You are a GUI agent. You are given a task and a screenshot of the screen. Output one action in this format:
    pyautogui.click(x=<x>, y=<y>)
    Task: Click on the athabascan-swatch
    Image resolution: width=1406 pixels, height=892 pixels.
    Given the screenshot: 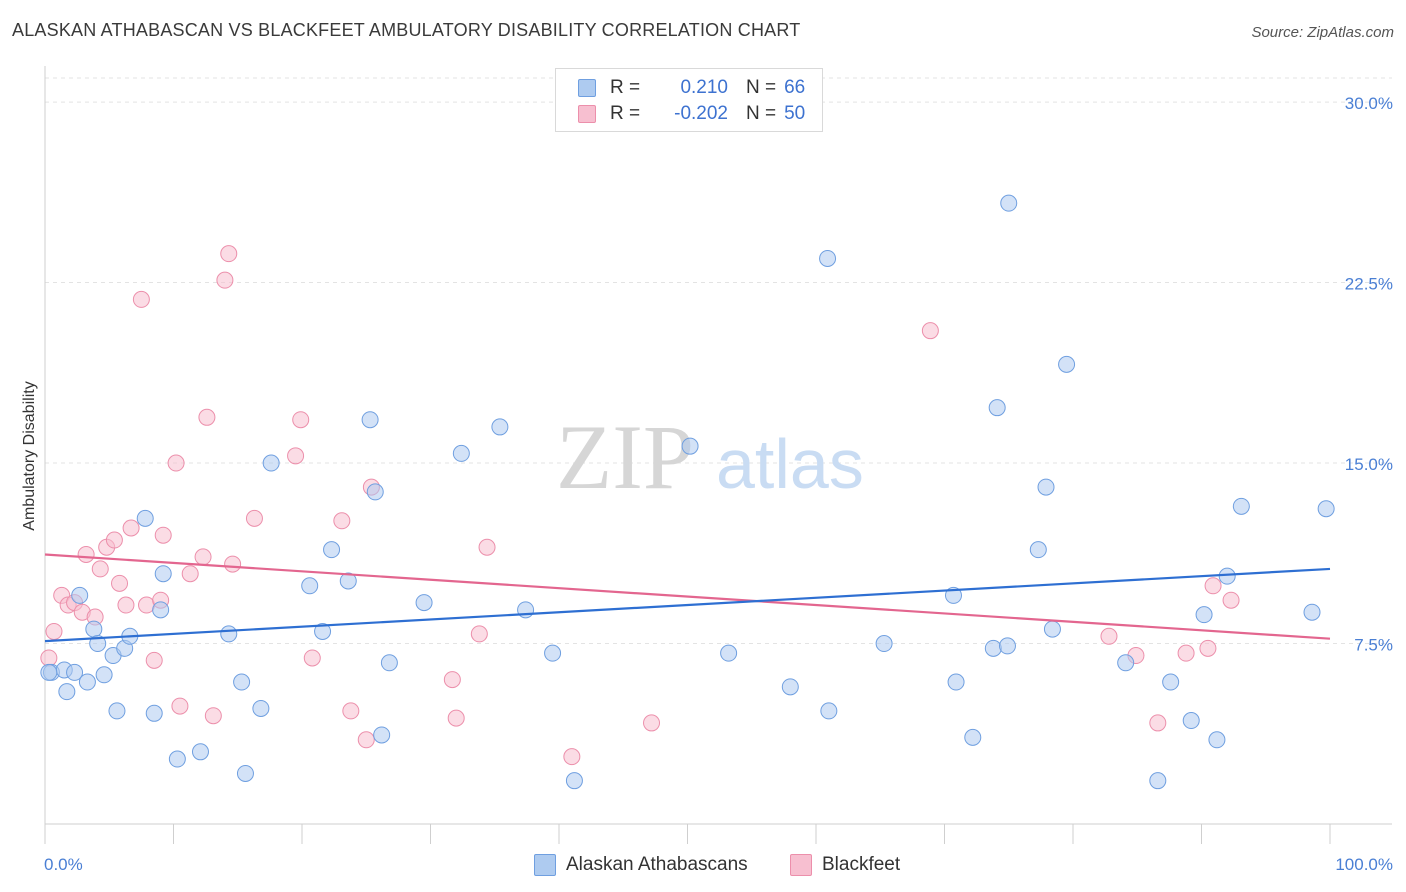 What is the action you would take?
    pyautogui.click(x=587, y=88)
    